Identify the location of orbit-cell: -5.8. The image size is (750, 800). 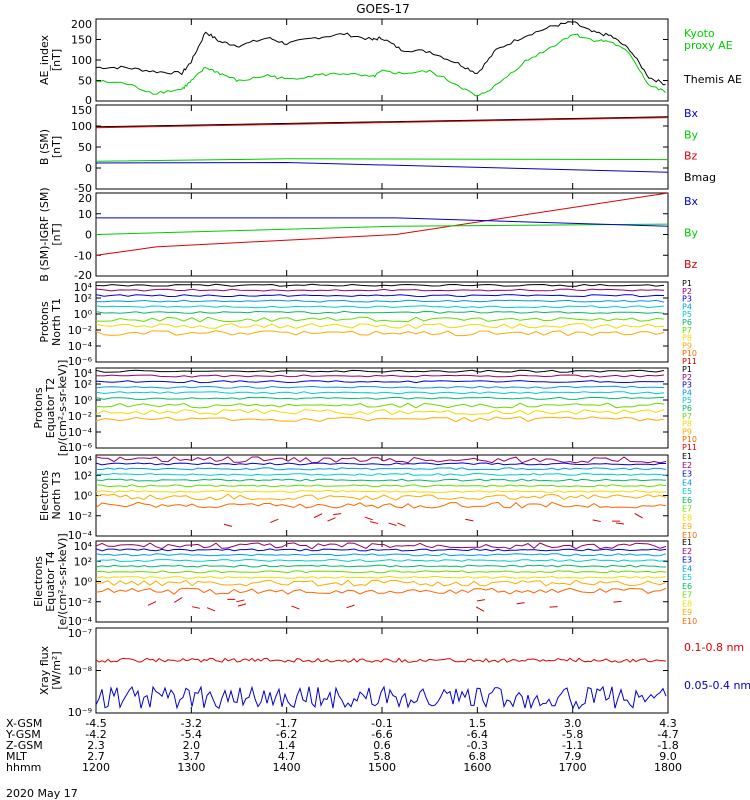
(572, 734).